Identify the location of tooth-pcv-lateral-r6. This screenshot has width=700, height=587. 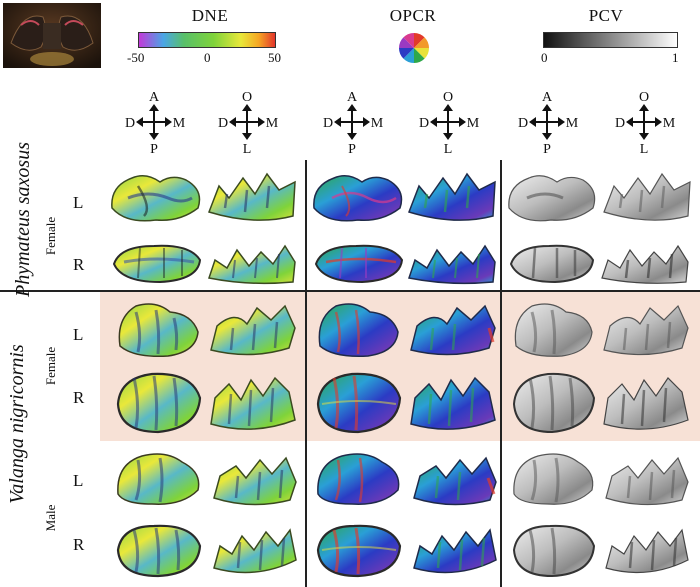
(646, 550).